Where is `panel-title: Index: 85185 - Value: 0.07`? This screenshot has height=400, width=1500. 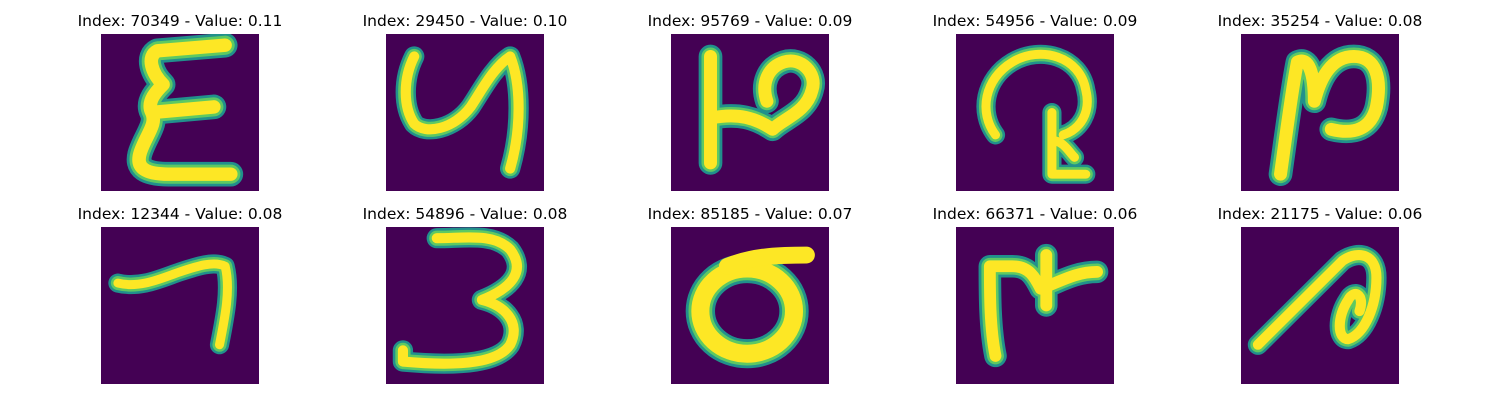
panel-title: Index: 85185 - Value: 0.07 is located at coordinates (750, 214).